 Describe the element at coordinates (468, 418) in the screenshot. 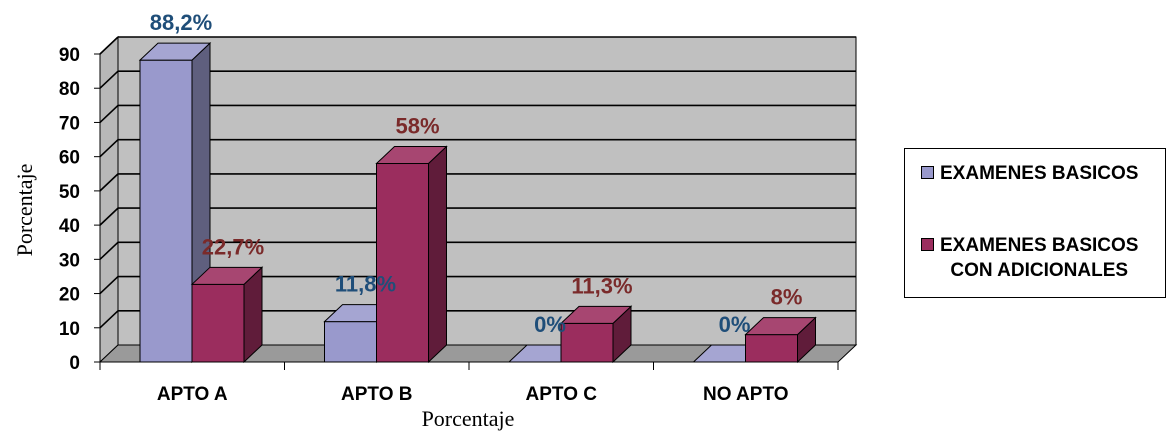

I see `x-axis-title: Porcentaje` at that location.